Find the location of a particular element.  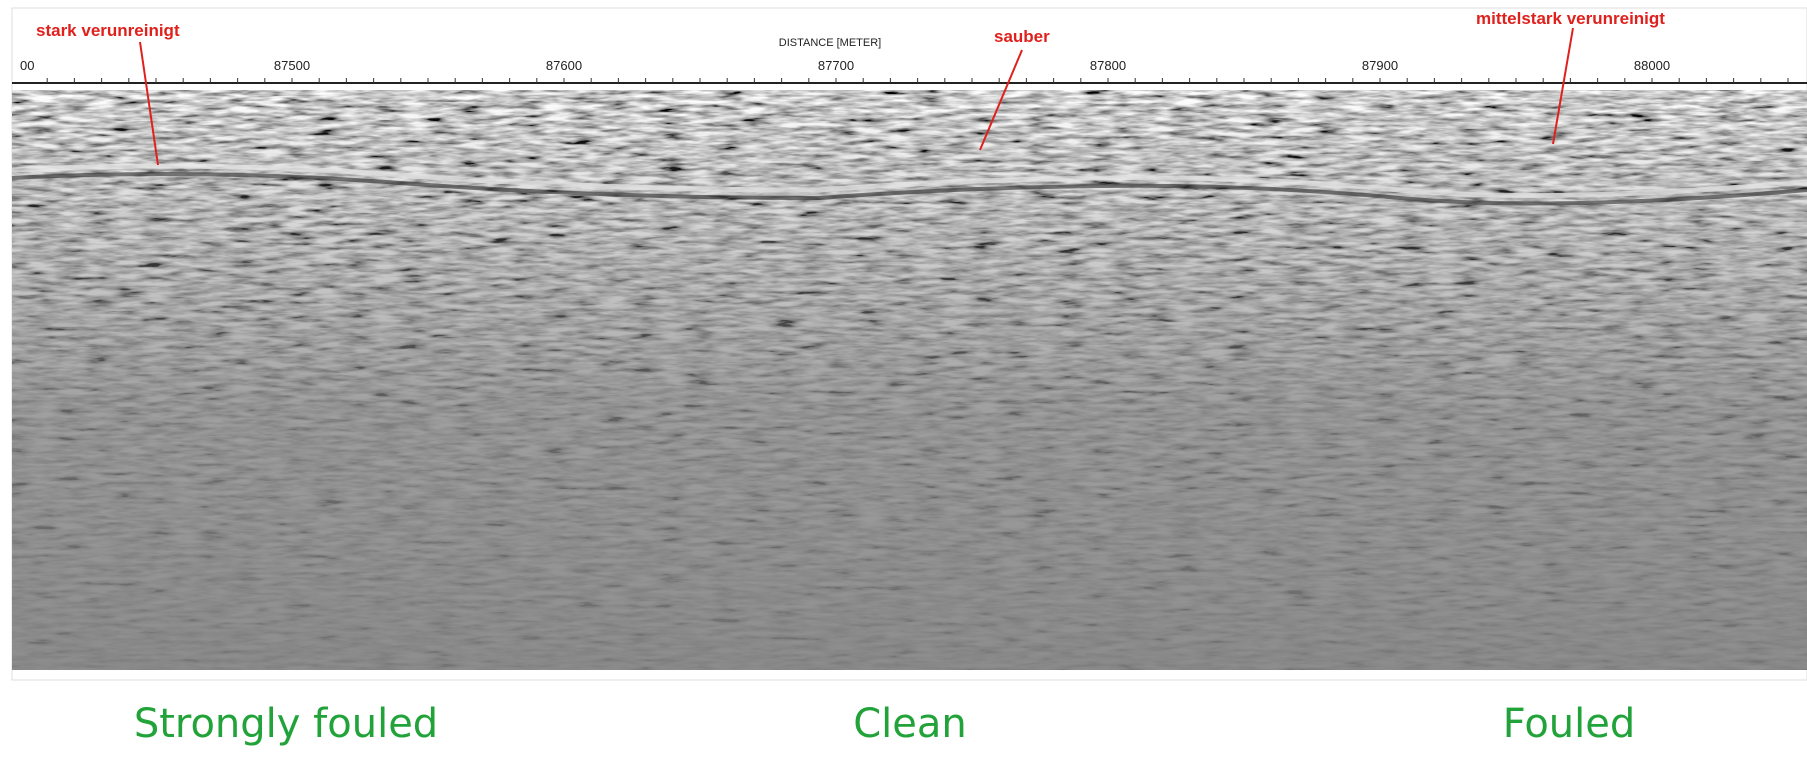

annotation: mittelstark verunreinigt is located at coordinates (1570, 18).